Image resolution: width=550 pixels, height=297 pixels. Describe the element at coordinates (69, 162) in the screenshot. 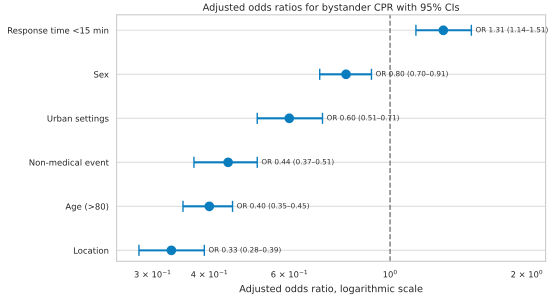

I see `y-tick-label: Non-medical event` at that location.